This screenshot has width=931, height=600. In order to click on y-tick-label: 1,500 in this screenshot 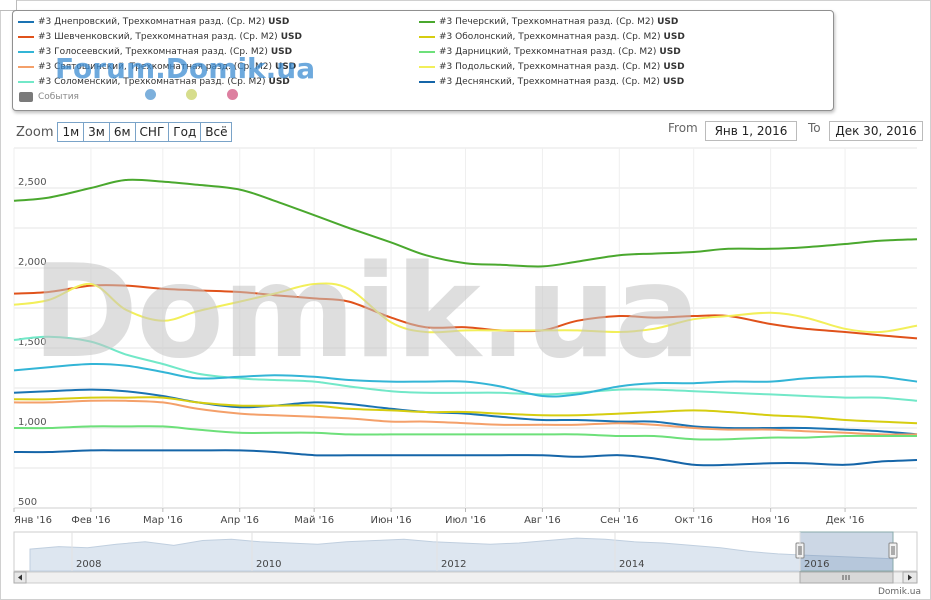, I will do `click(32, 342)`.